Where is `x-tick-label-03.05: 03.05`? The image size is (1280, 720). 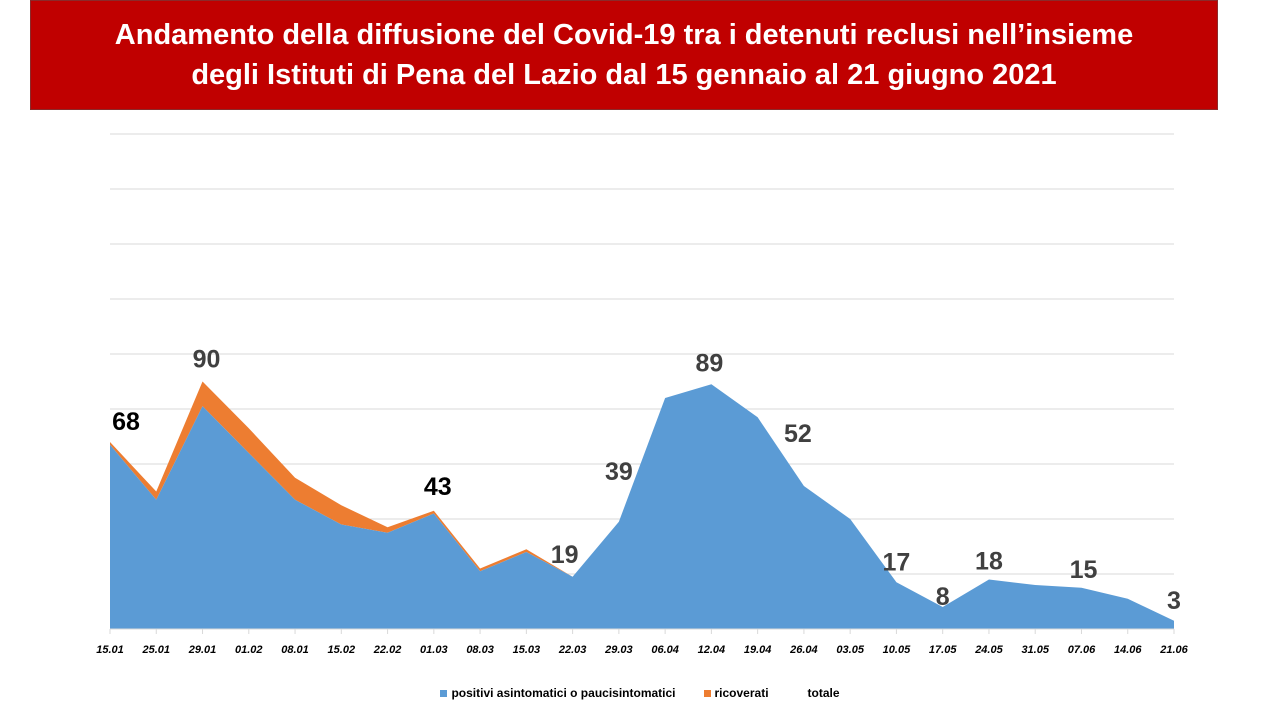 x-tick-label-03.05: 03.05 is located at coordinates (850, 650).